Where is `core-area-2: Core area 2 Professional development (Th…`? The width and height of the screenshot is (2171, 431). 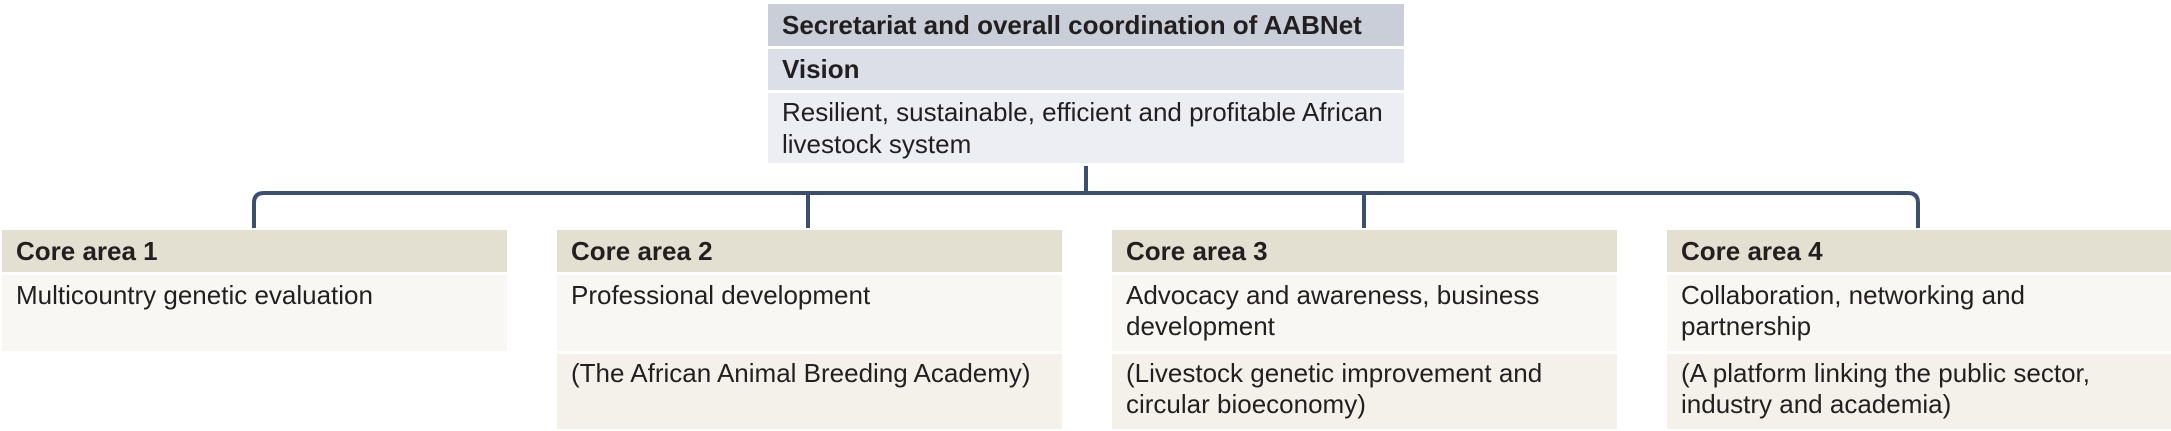
core-area-2: Core area 2 Professional development (Th… is located at coordinates (809, 329).